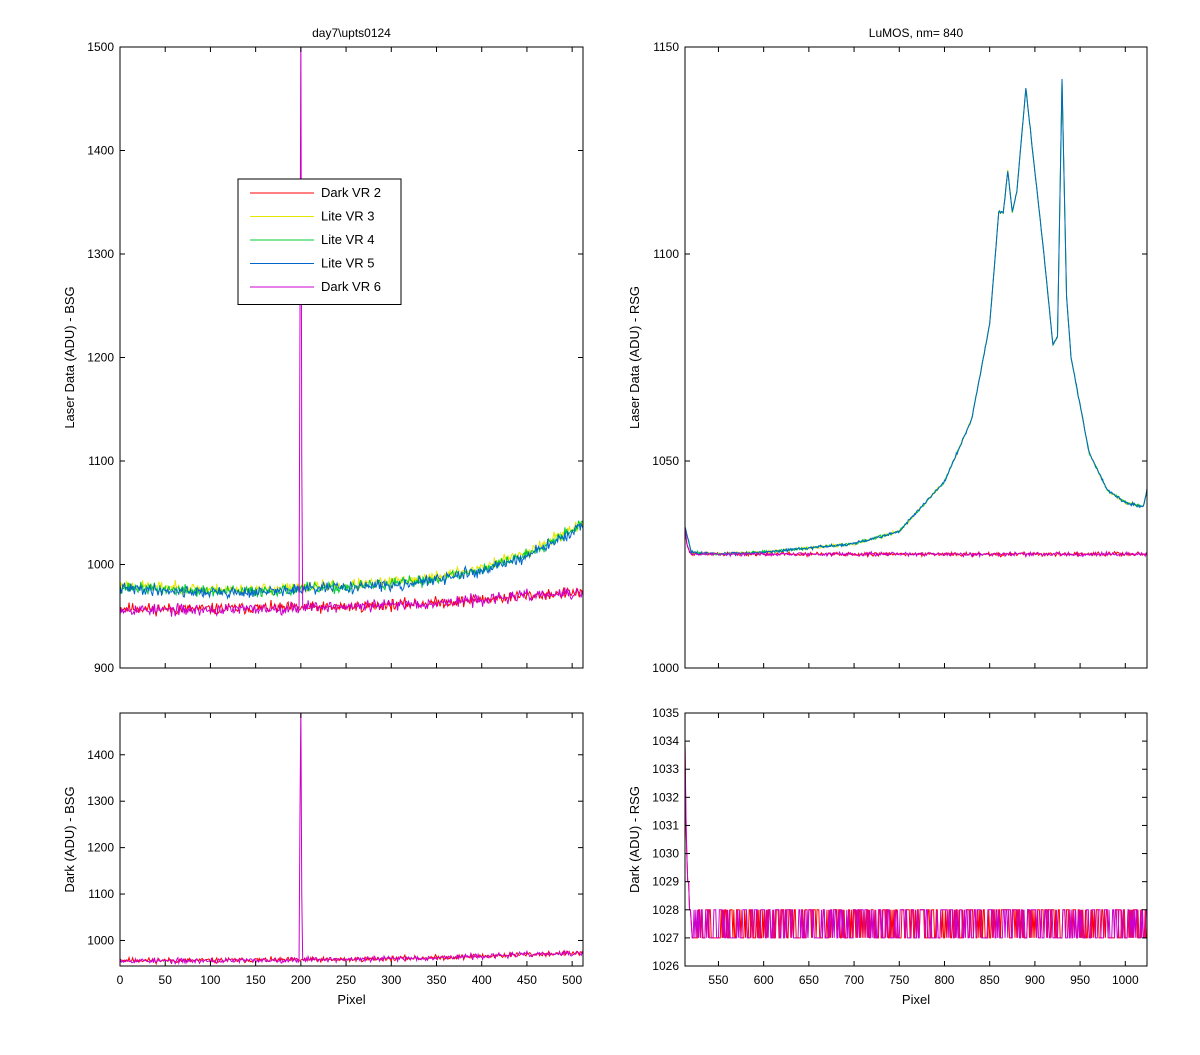  I want to click on y-tick-label: 1033, so click(665, 769).